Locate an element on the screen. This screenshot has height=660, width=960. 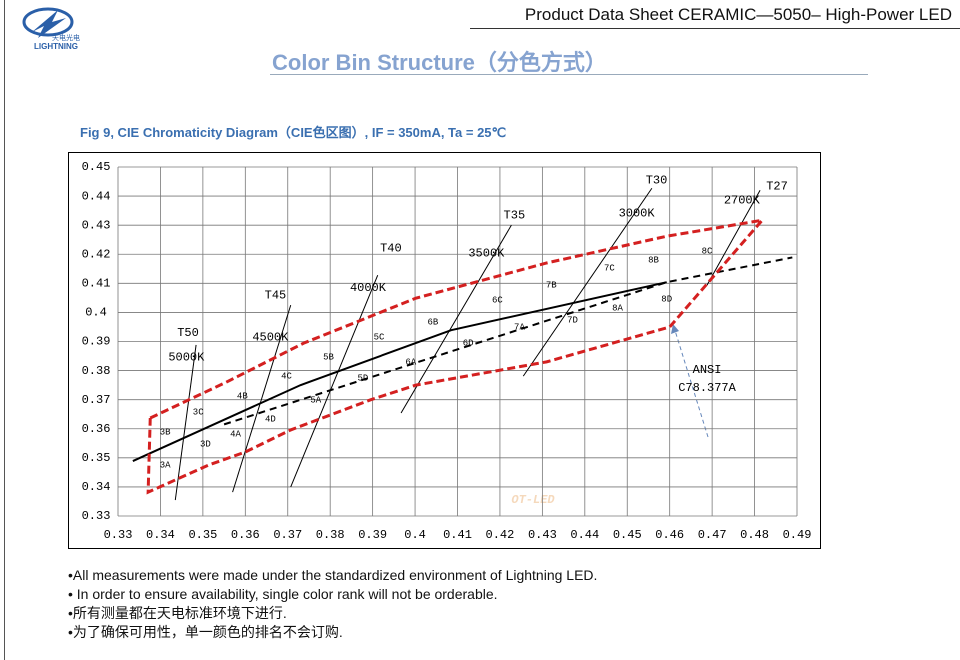
bin-label: 5C is located at coordinates (379, 338).